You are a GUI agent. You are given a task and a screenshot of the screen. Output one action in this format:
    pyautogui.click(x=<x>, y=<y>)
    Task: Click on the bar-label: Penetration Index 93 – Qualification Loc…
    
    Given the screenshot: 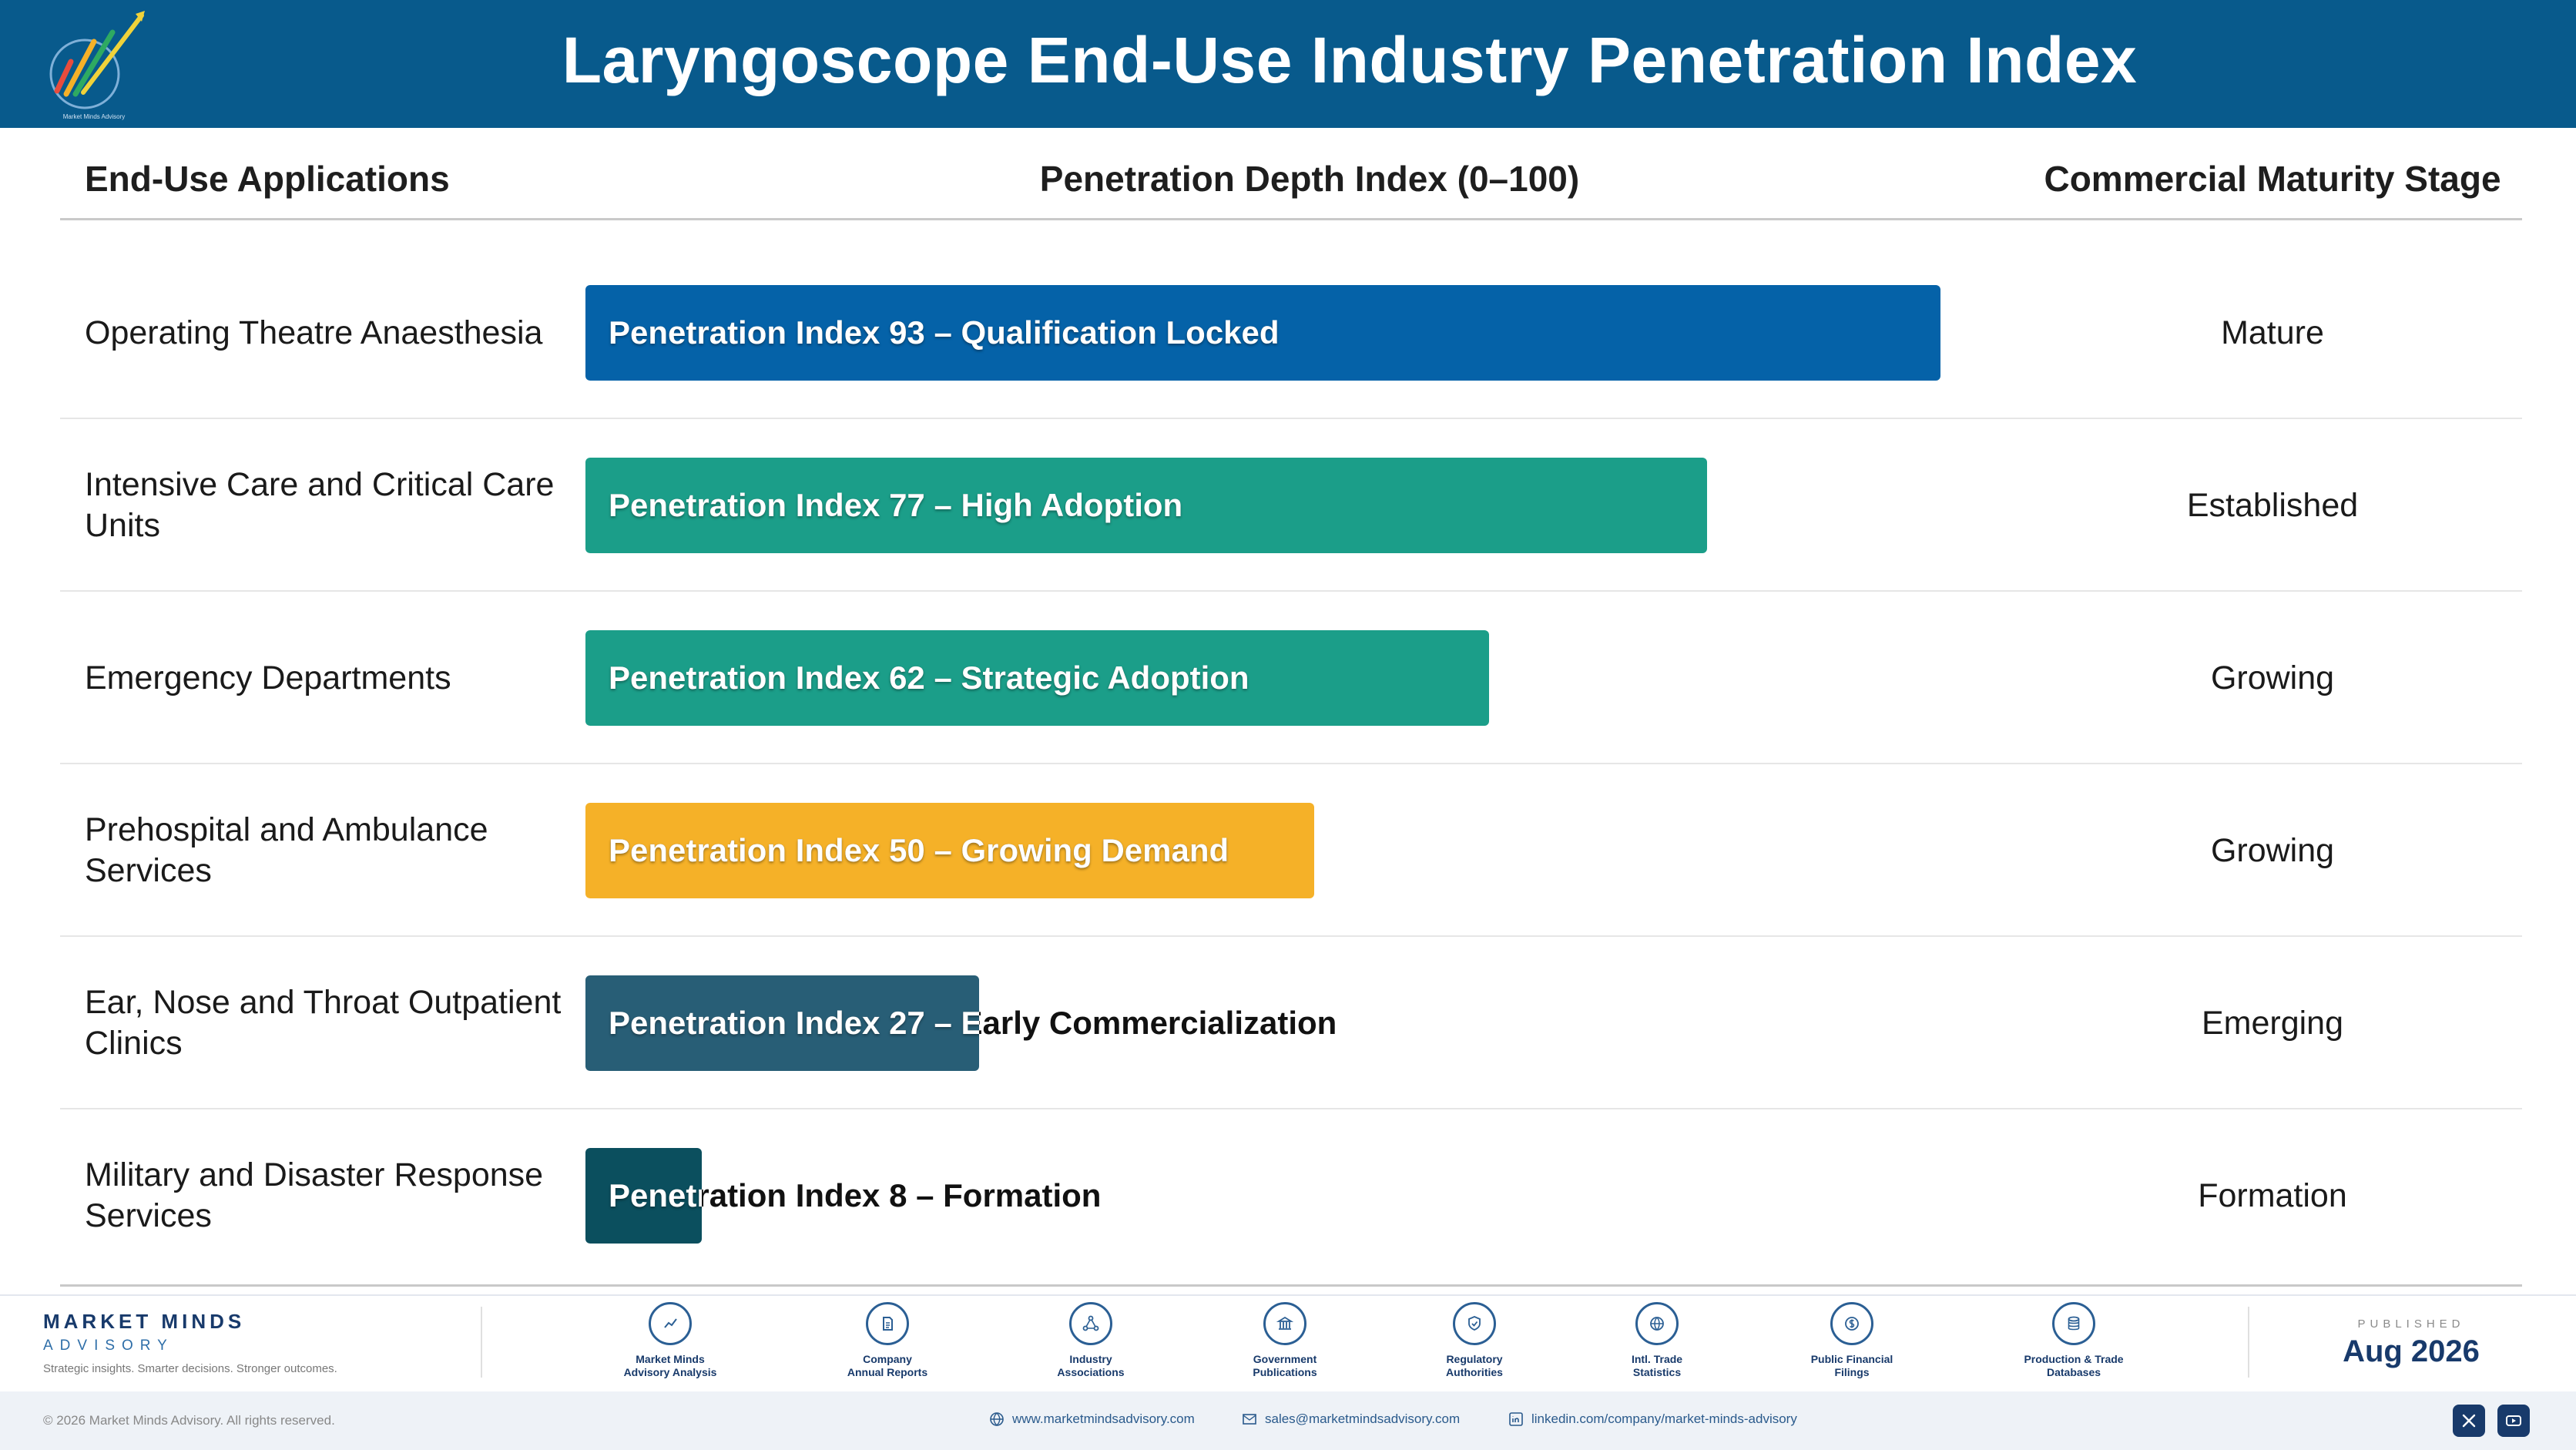 What is the action you would take?
    pyautogui.click(x=944, y=332)
    